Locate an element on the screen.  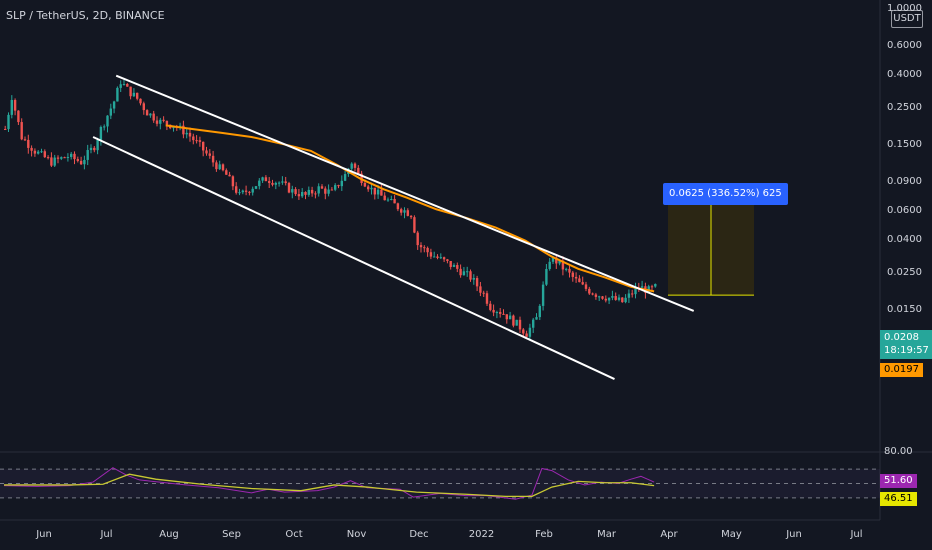
time-tick: Apr is located at coordinates (668, 534).